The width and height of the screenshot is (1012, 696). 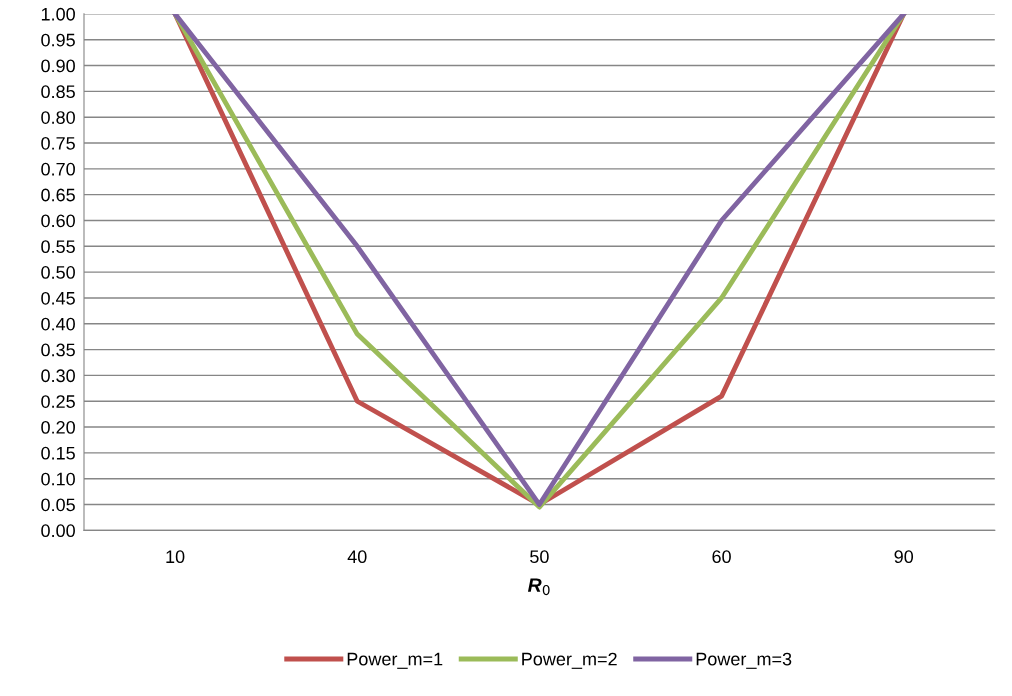 What do you see at coordinates (58, 247) in the screenshot?
I see `y-tick-label: 0.55` at bounding box center [58, 247].